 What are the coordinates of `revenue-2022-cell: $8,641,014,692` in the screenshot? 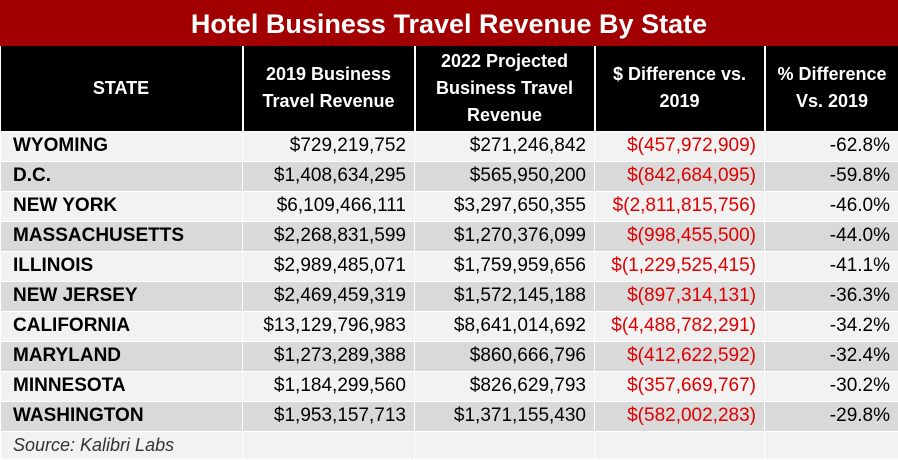 It's located at (504, 326).